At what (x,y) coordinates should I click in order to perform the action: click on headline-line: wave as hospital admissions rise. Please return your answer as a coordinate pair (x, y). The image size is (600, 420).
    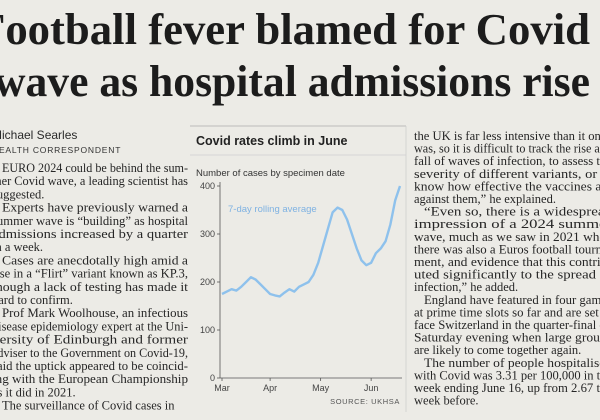
    Looking at the image, I should click on (295, 81).